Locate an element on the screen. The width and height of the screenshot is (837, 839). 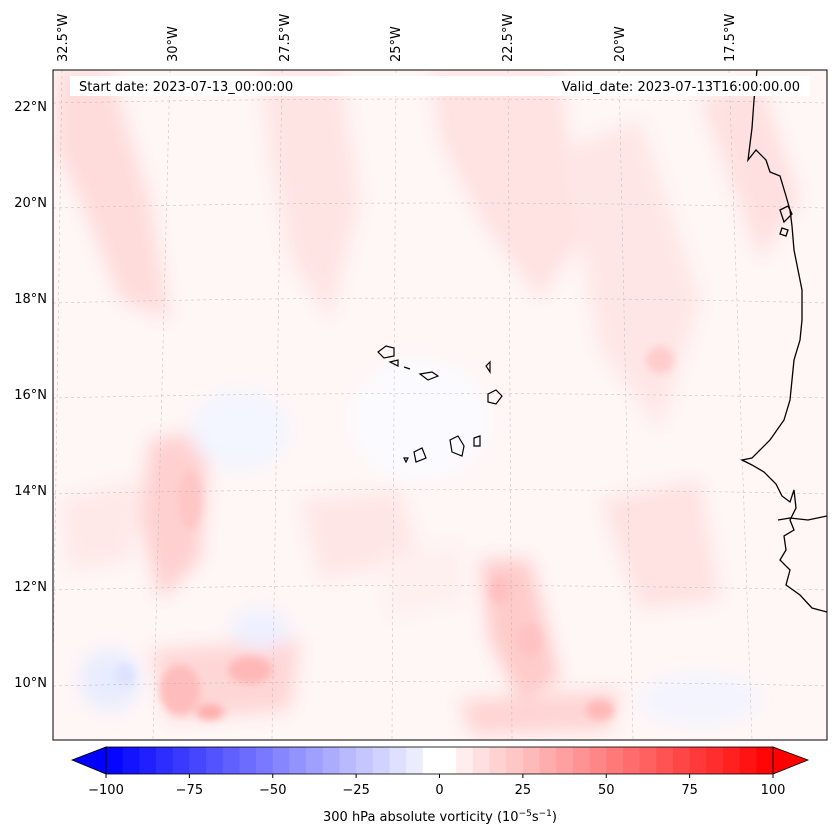
latitude-labels: 22°N 20°N 18°N 16°N 14°N 12°N 10°N is located at coordinates (30, 395).